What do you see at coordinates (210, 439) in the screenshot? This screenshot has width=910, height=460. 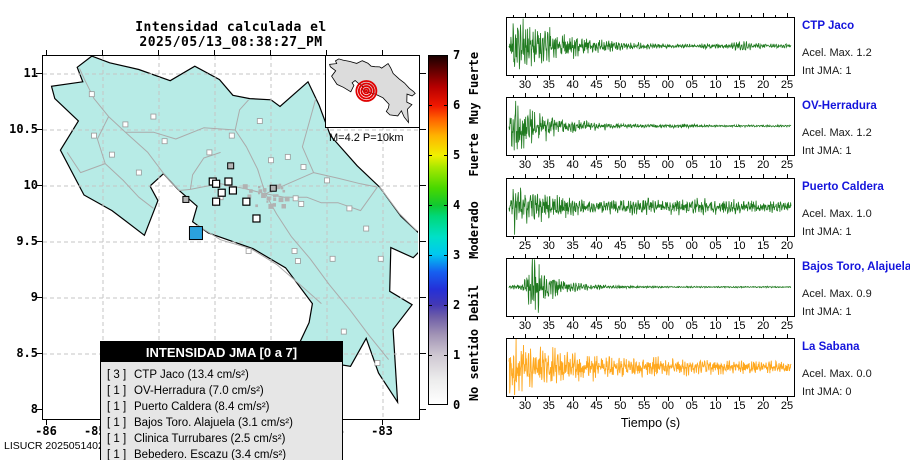 I see `legend-station-label: Clinica Turrubares (2.5 cm/s²)` at bounding box center [210, 439].